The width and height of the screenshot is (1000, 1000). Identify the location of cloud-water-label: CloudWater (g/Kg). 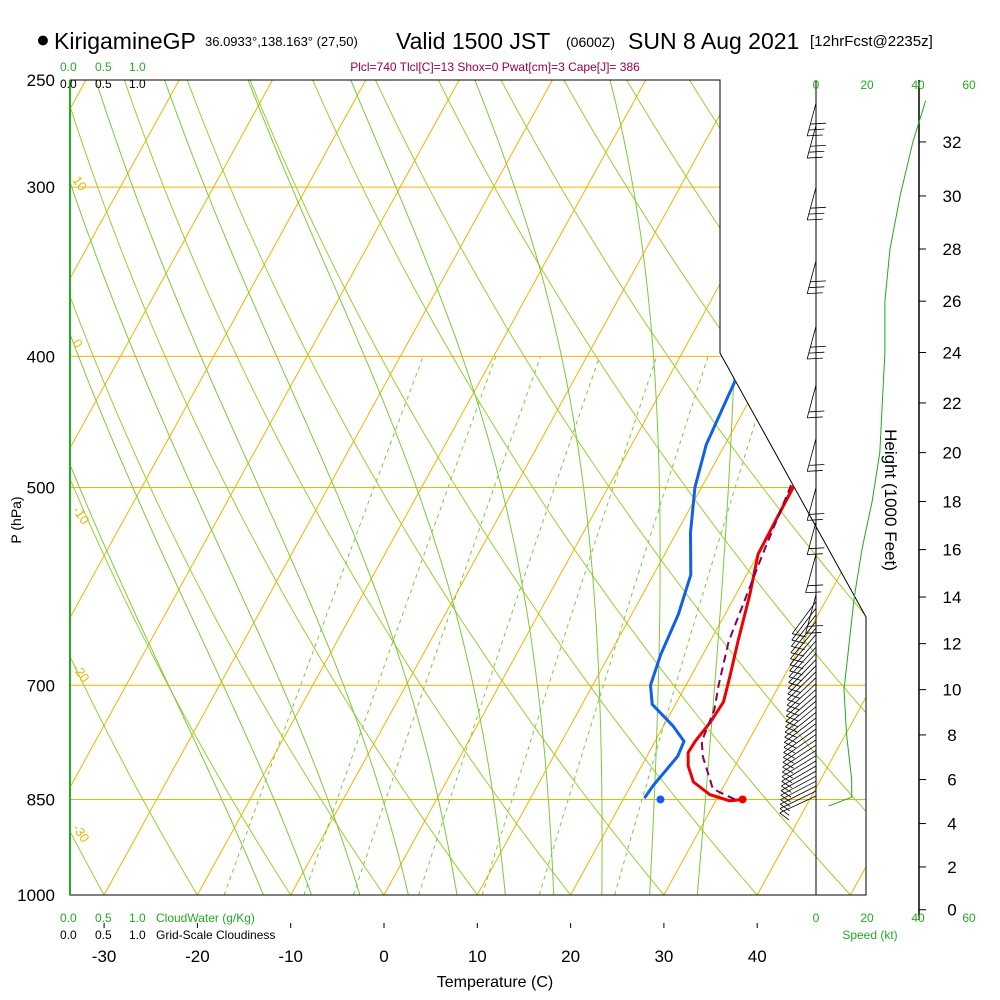
(205, 918).